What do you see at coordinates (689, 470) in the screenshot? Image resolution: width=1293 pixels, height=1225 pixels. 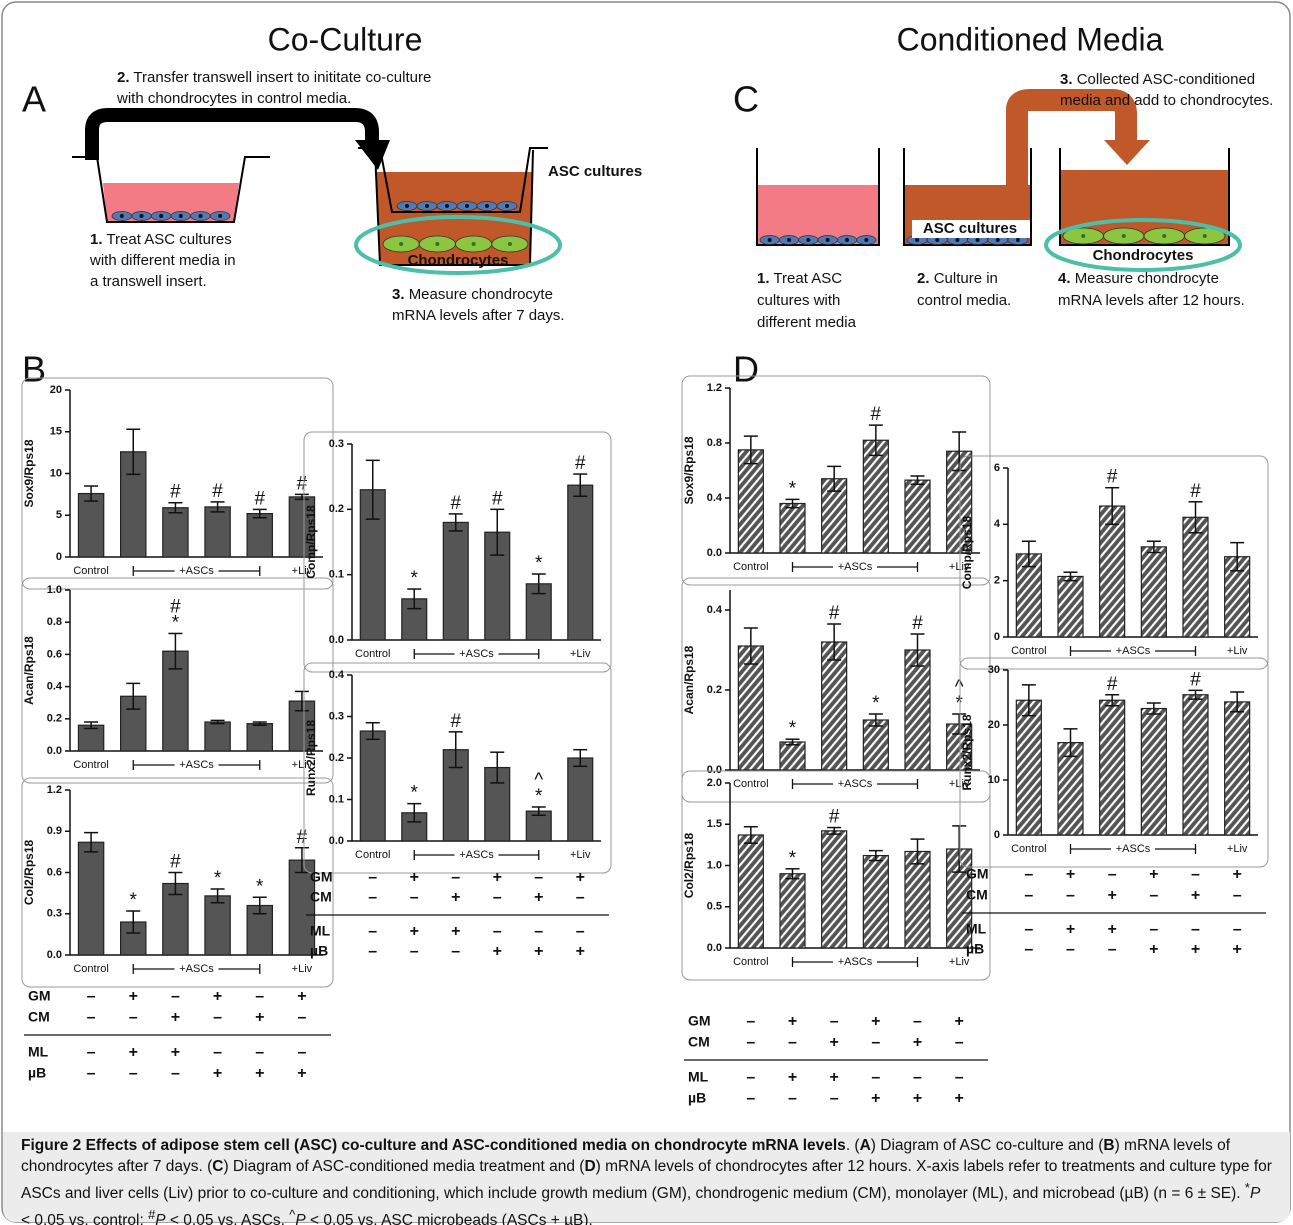 I see `y-axis-label: Sox9/Rps18` at bounding box center [689, 470].